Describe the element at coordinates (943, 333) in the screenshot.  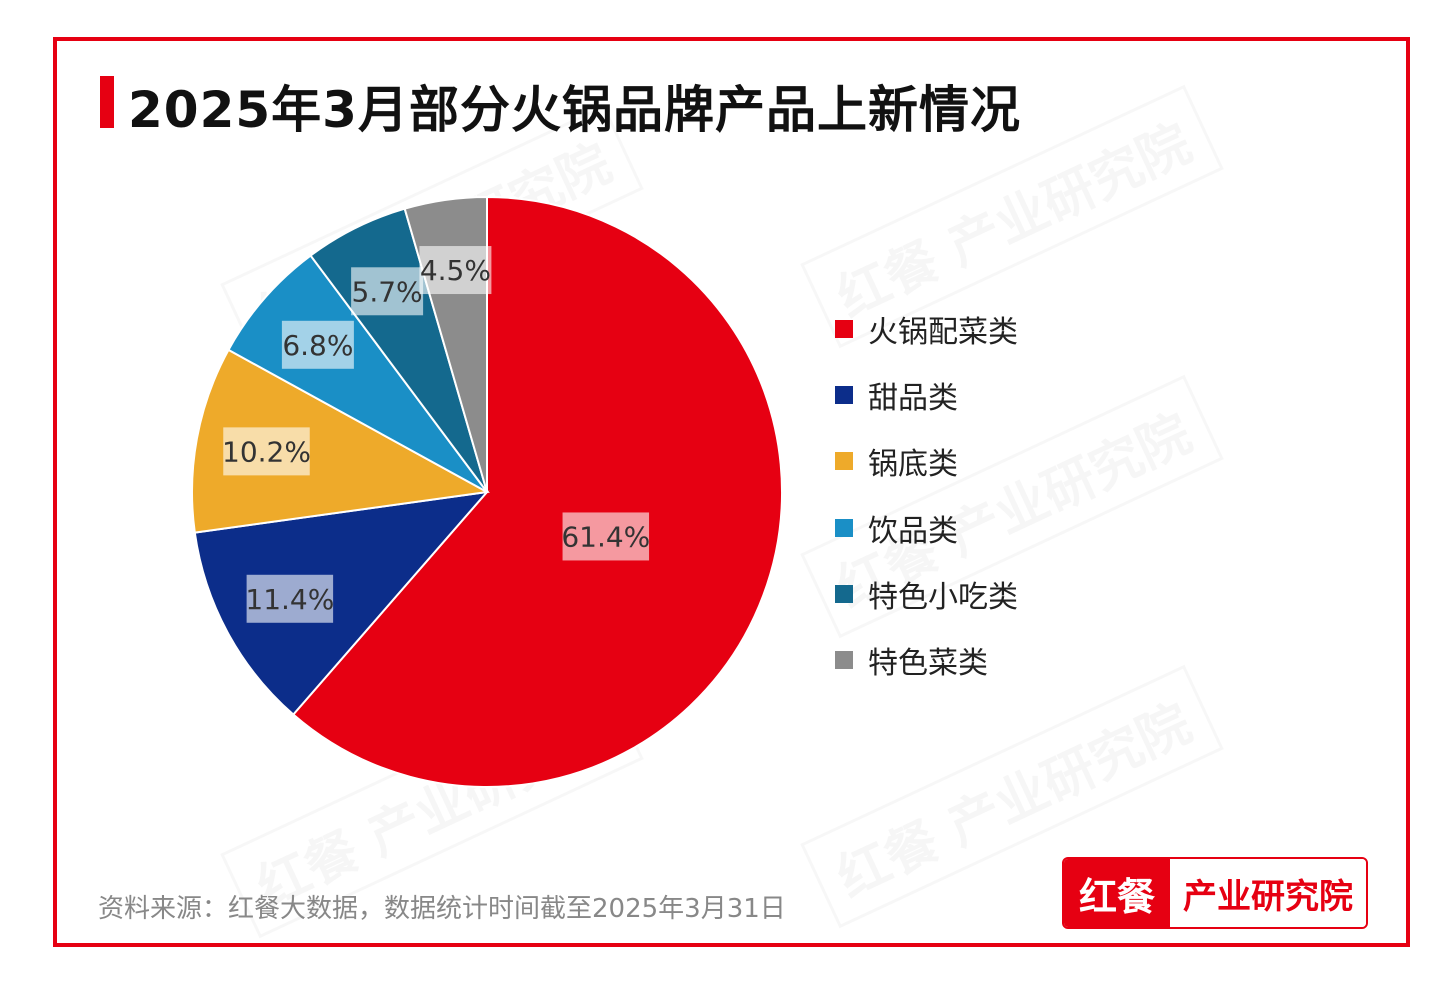
I see `legend-label: 火锅配菜类` at that location.